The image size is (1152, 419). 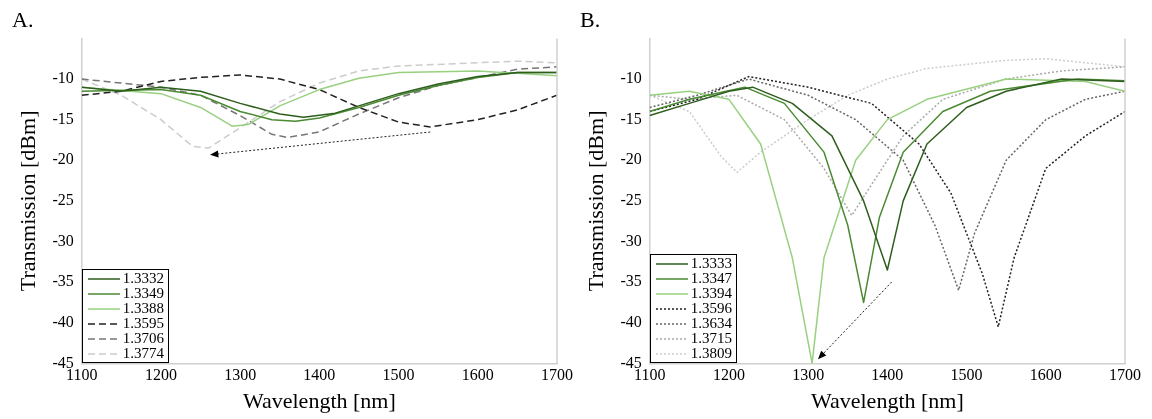 I want to click on chart-title: A., so click(x=23, y=19).